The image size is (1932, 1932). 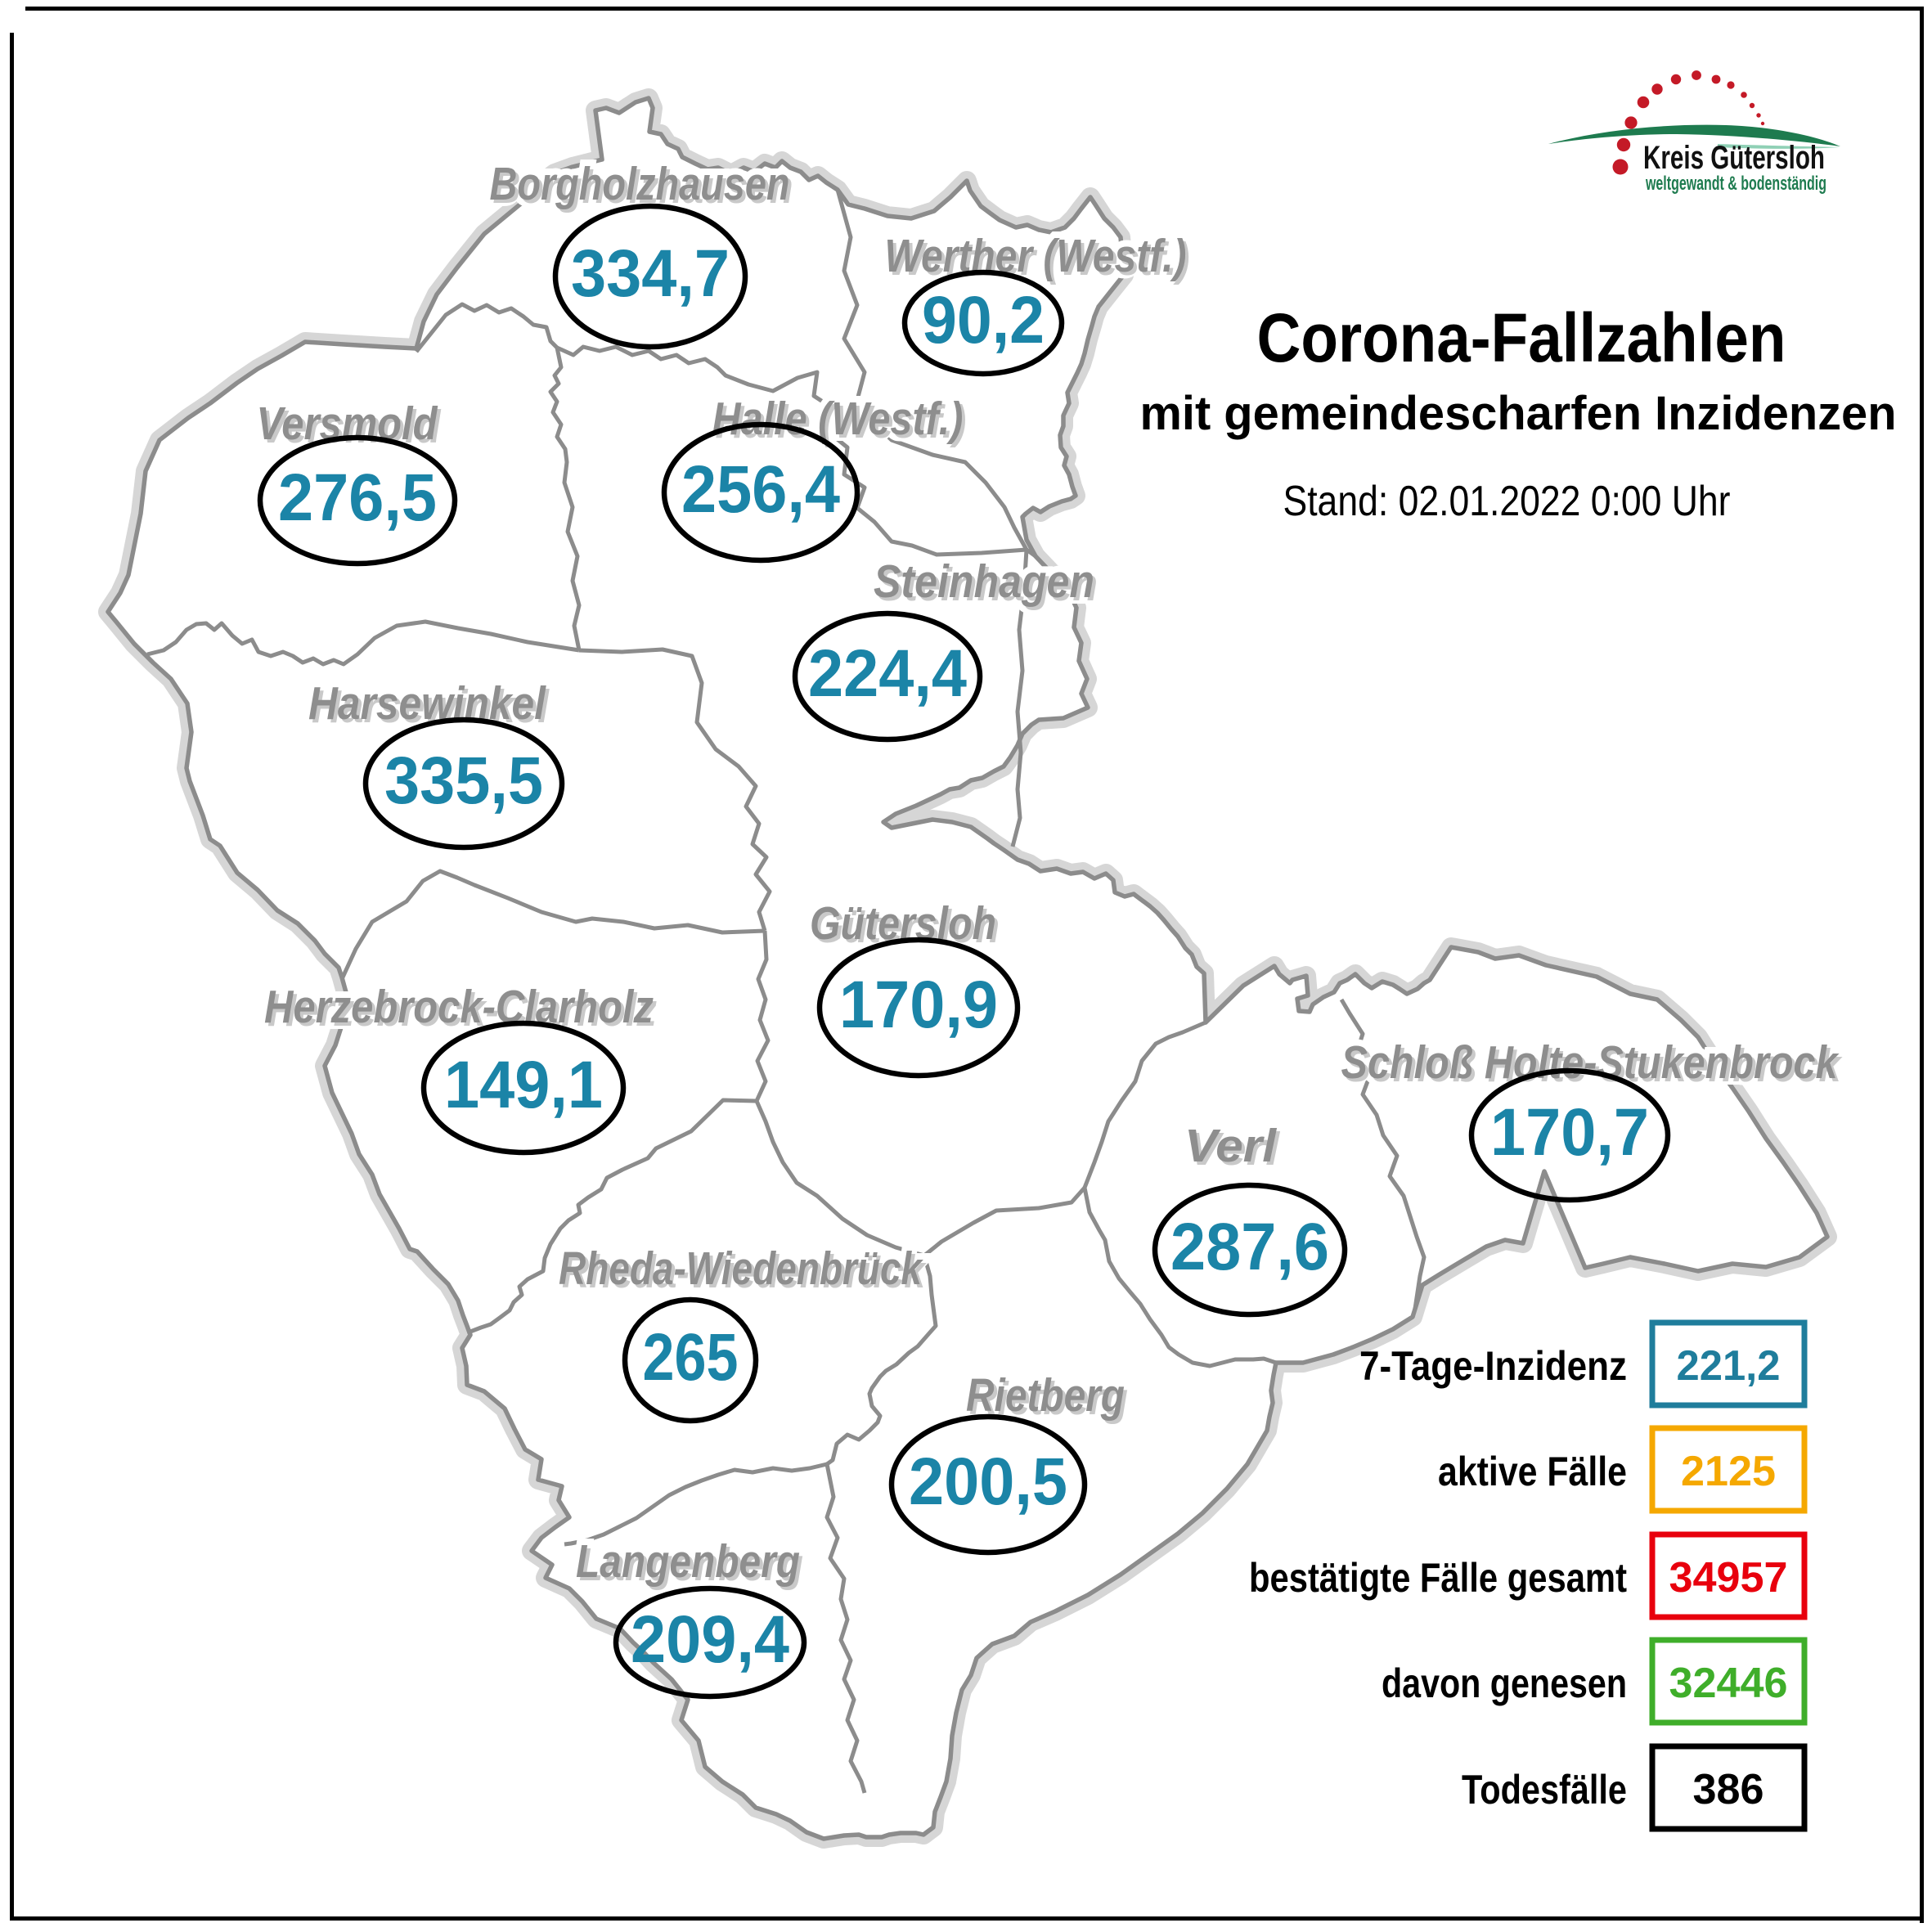 I want to click on svg-text: Corona-Fallzahlen, so click(x=1522, y=338).